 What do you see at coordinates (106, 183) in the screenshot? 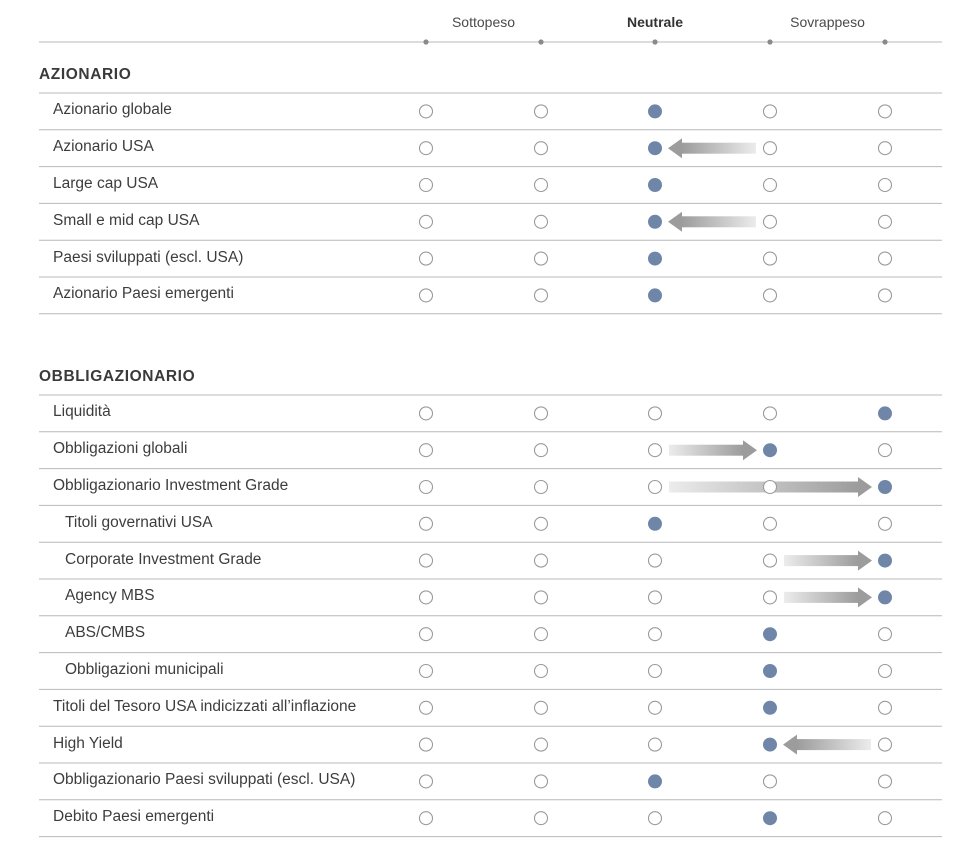
I see `row-label: Large cap USA` at bounding box center [106, 183].